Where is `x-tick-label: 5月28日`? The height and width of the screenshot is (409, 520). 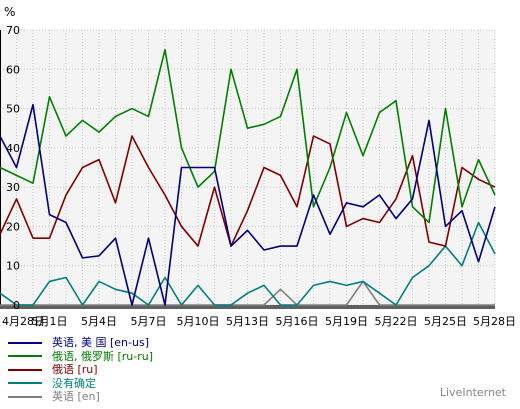
x-tick-label: 5月28日 is located at coordinates (494, 321).